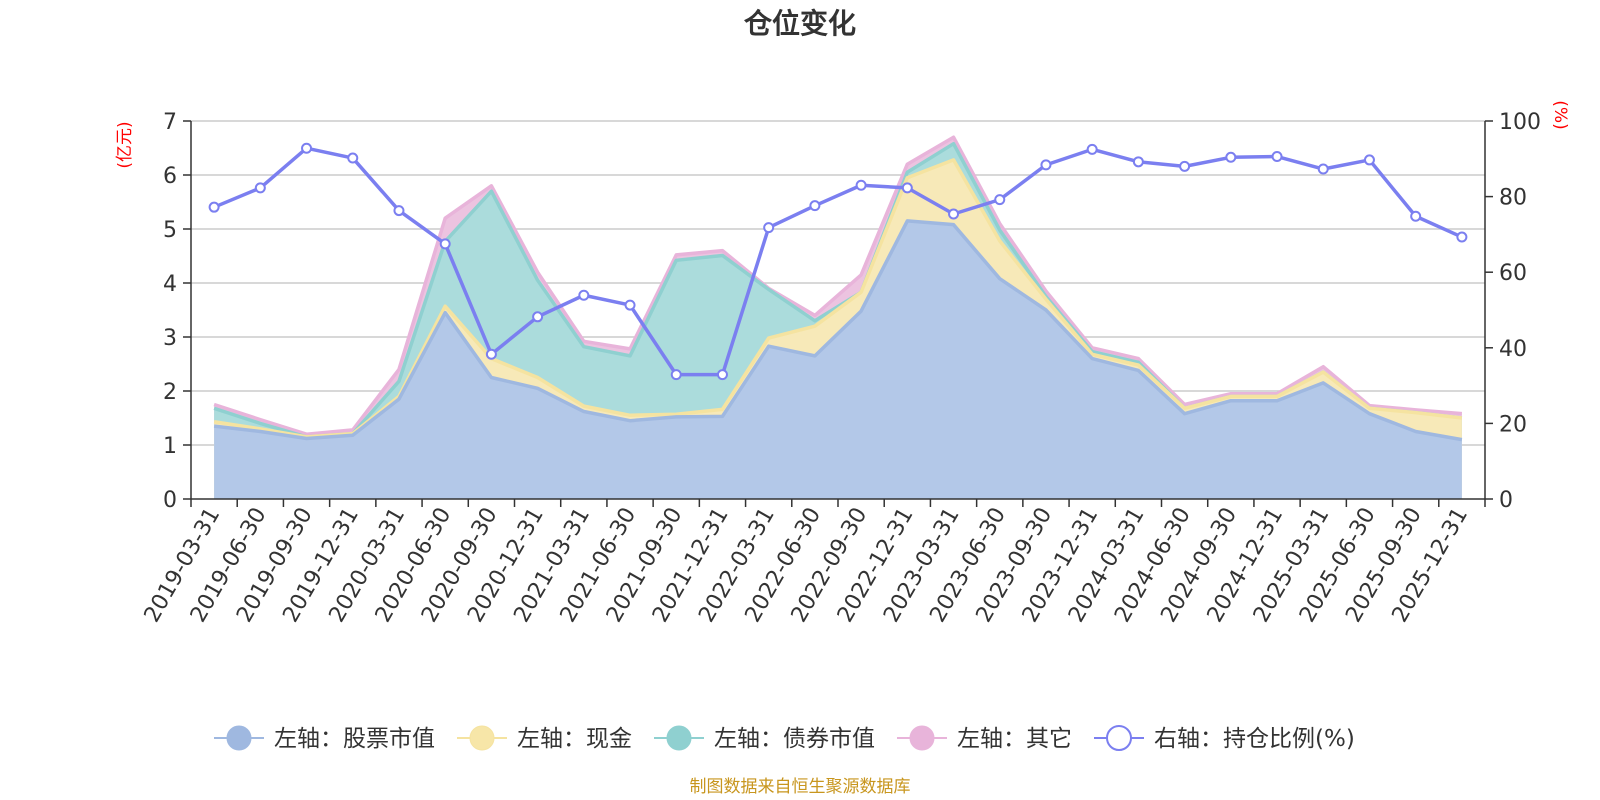  I want to click on left-tick-label: 4, so click(170, 284).